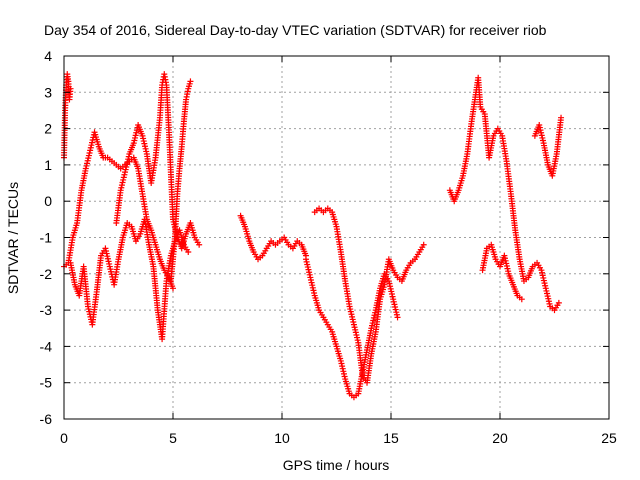 The height and width of the screenshot is (480, 640). I want to click on x-tick-label: 25, so click(609, 438).